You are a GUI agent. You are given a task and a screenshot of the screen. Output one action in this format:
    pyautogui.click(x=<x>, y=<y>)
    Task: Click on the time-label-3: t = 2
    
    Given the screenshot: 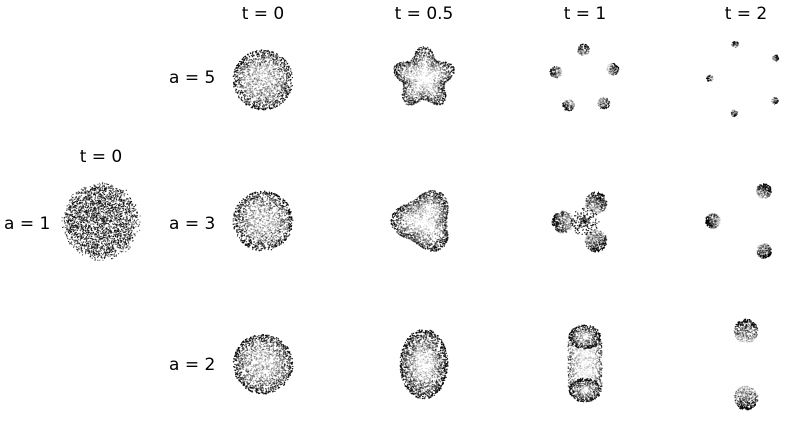 What is the action you would take?
    pyautogui.click(x=746, y=14)
    